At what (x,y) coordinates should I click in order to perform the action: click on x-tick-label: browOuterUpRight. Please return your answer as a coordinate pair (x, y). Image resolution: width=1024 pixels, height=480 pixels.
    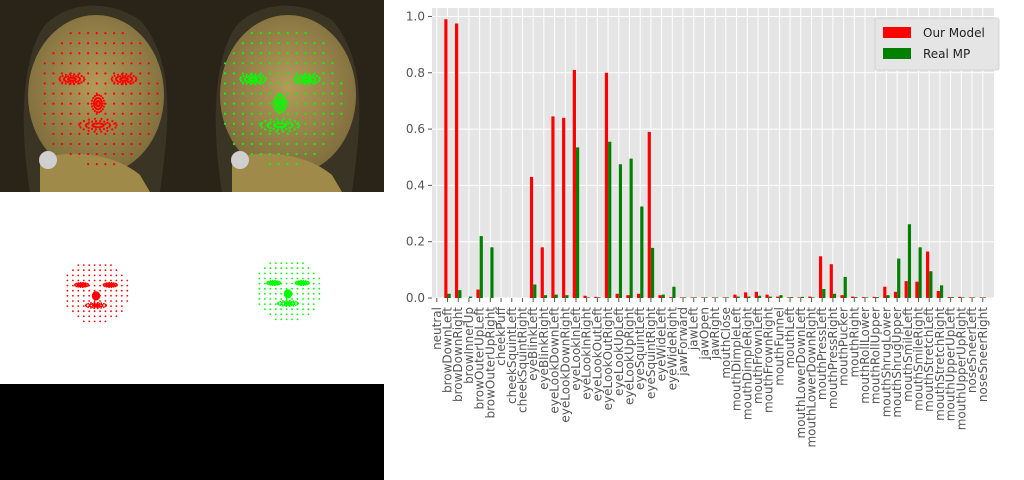
    Looking at the image, I should click on (490, 363).